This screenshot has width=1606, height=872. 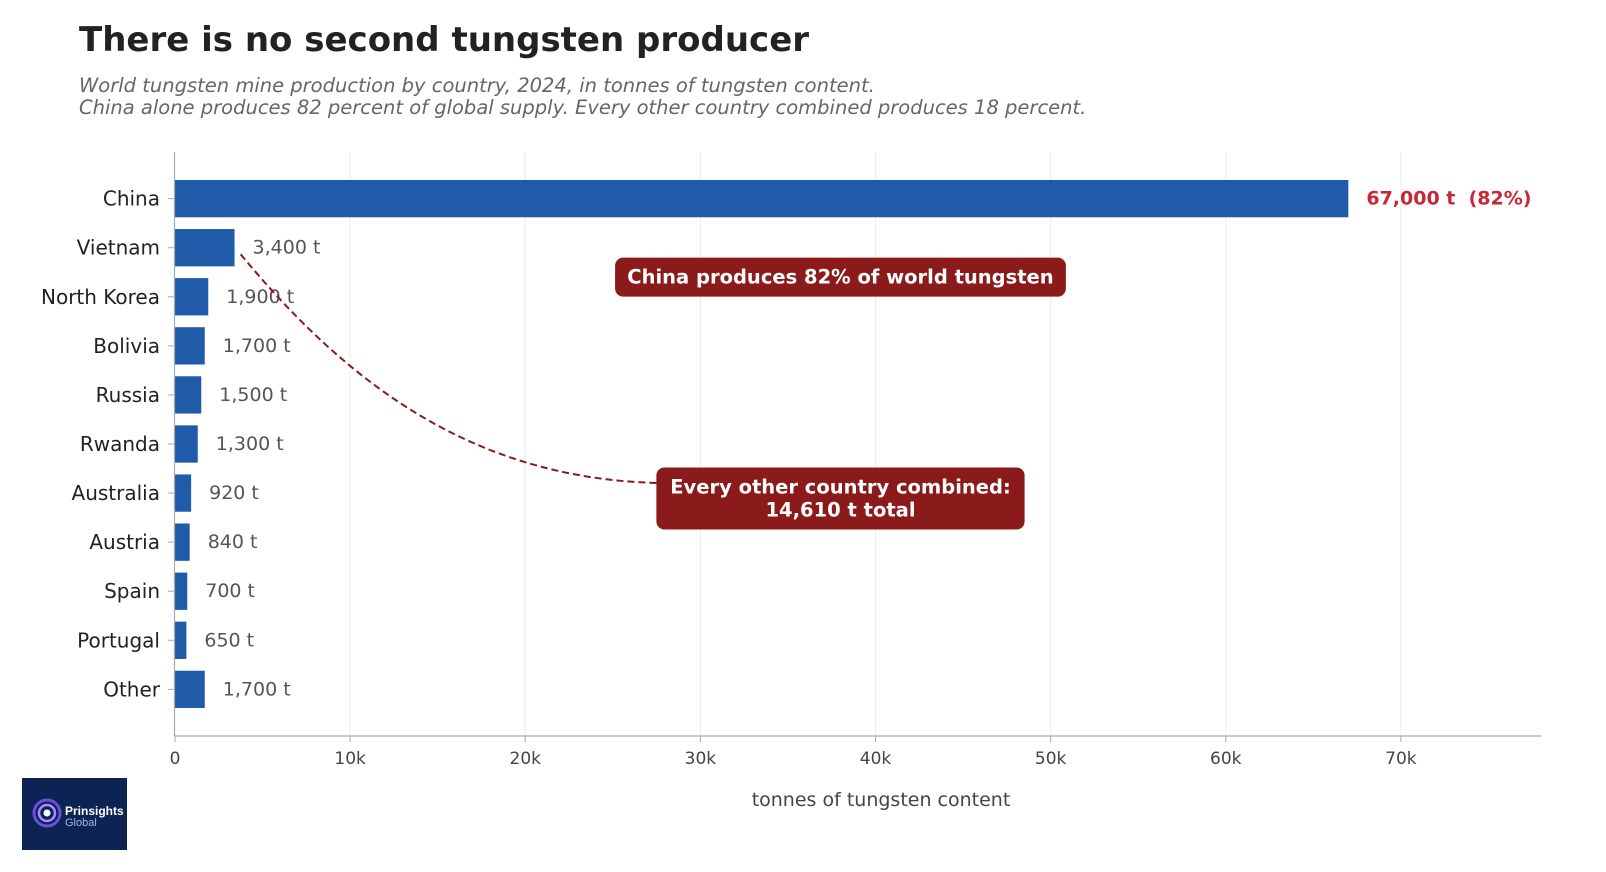 I want to click on x-tick-label: 10k, so click(x=350, y=759).